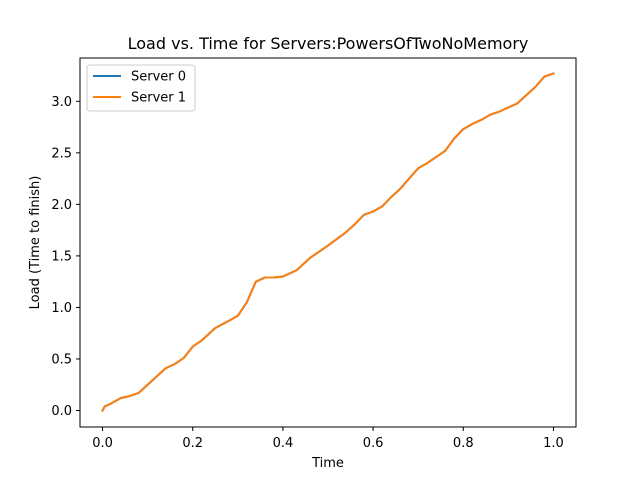 The height and width of the screenshot is (480, 640). Describe the element at coordinates (61, 102) in the screenshot. I see `y-tick-label: 3.0` at that location.